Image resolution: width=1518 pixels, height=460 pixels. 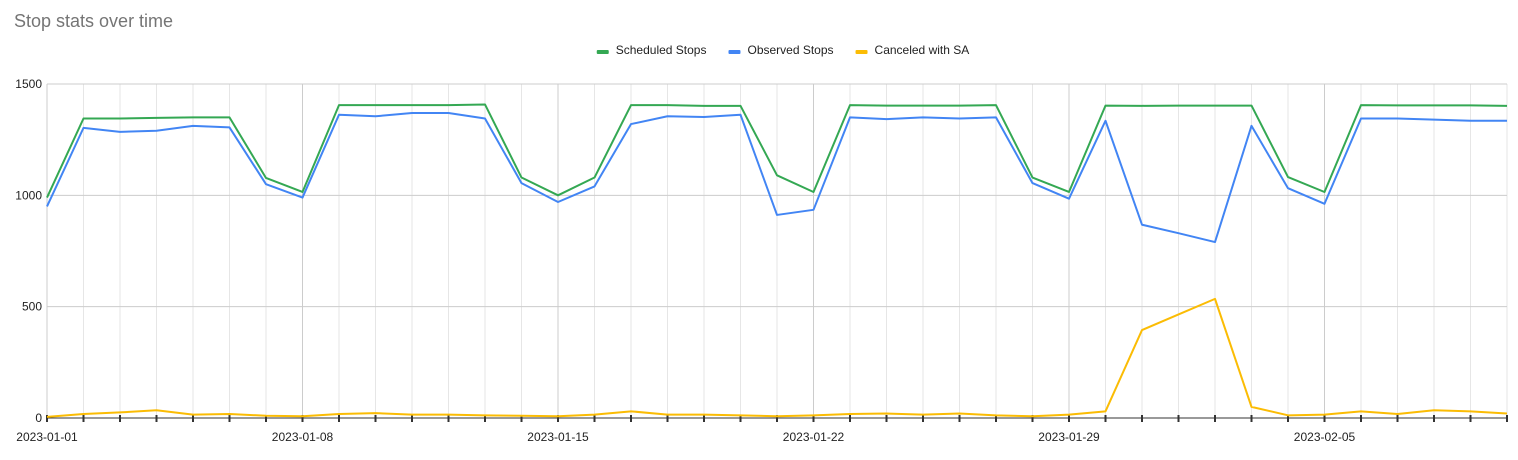 What do you see at coordinates (922, 50) in the screenshot?
I see `legend-label: Canceled with SA` at bounding box center [922, 50].